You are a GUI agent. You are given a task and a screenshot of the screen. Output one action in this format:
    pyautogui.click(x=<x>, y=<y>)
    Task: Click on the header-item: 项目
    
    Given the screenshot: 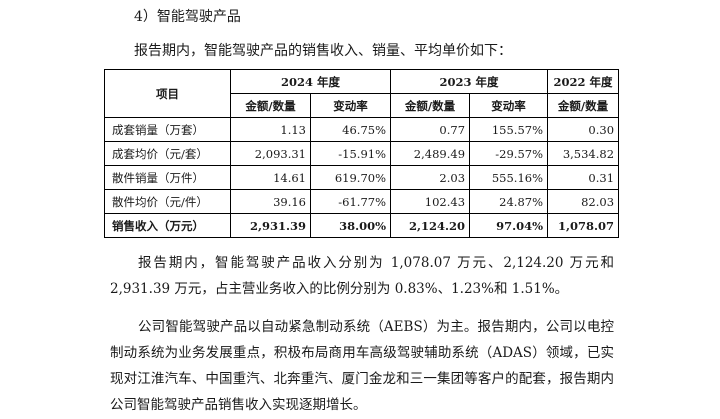 What is the action you would take?
    pyautogui.click(x=167, y=93)
    